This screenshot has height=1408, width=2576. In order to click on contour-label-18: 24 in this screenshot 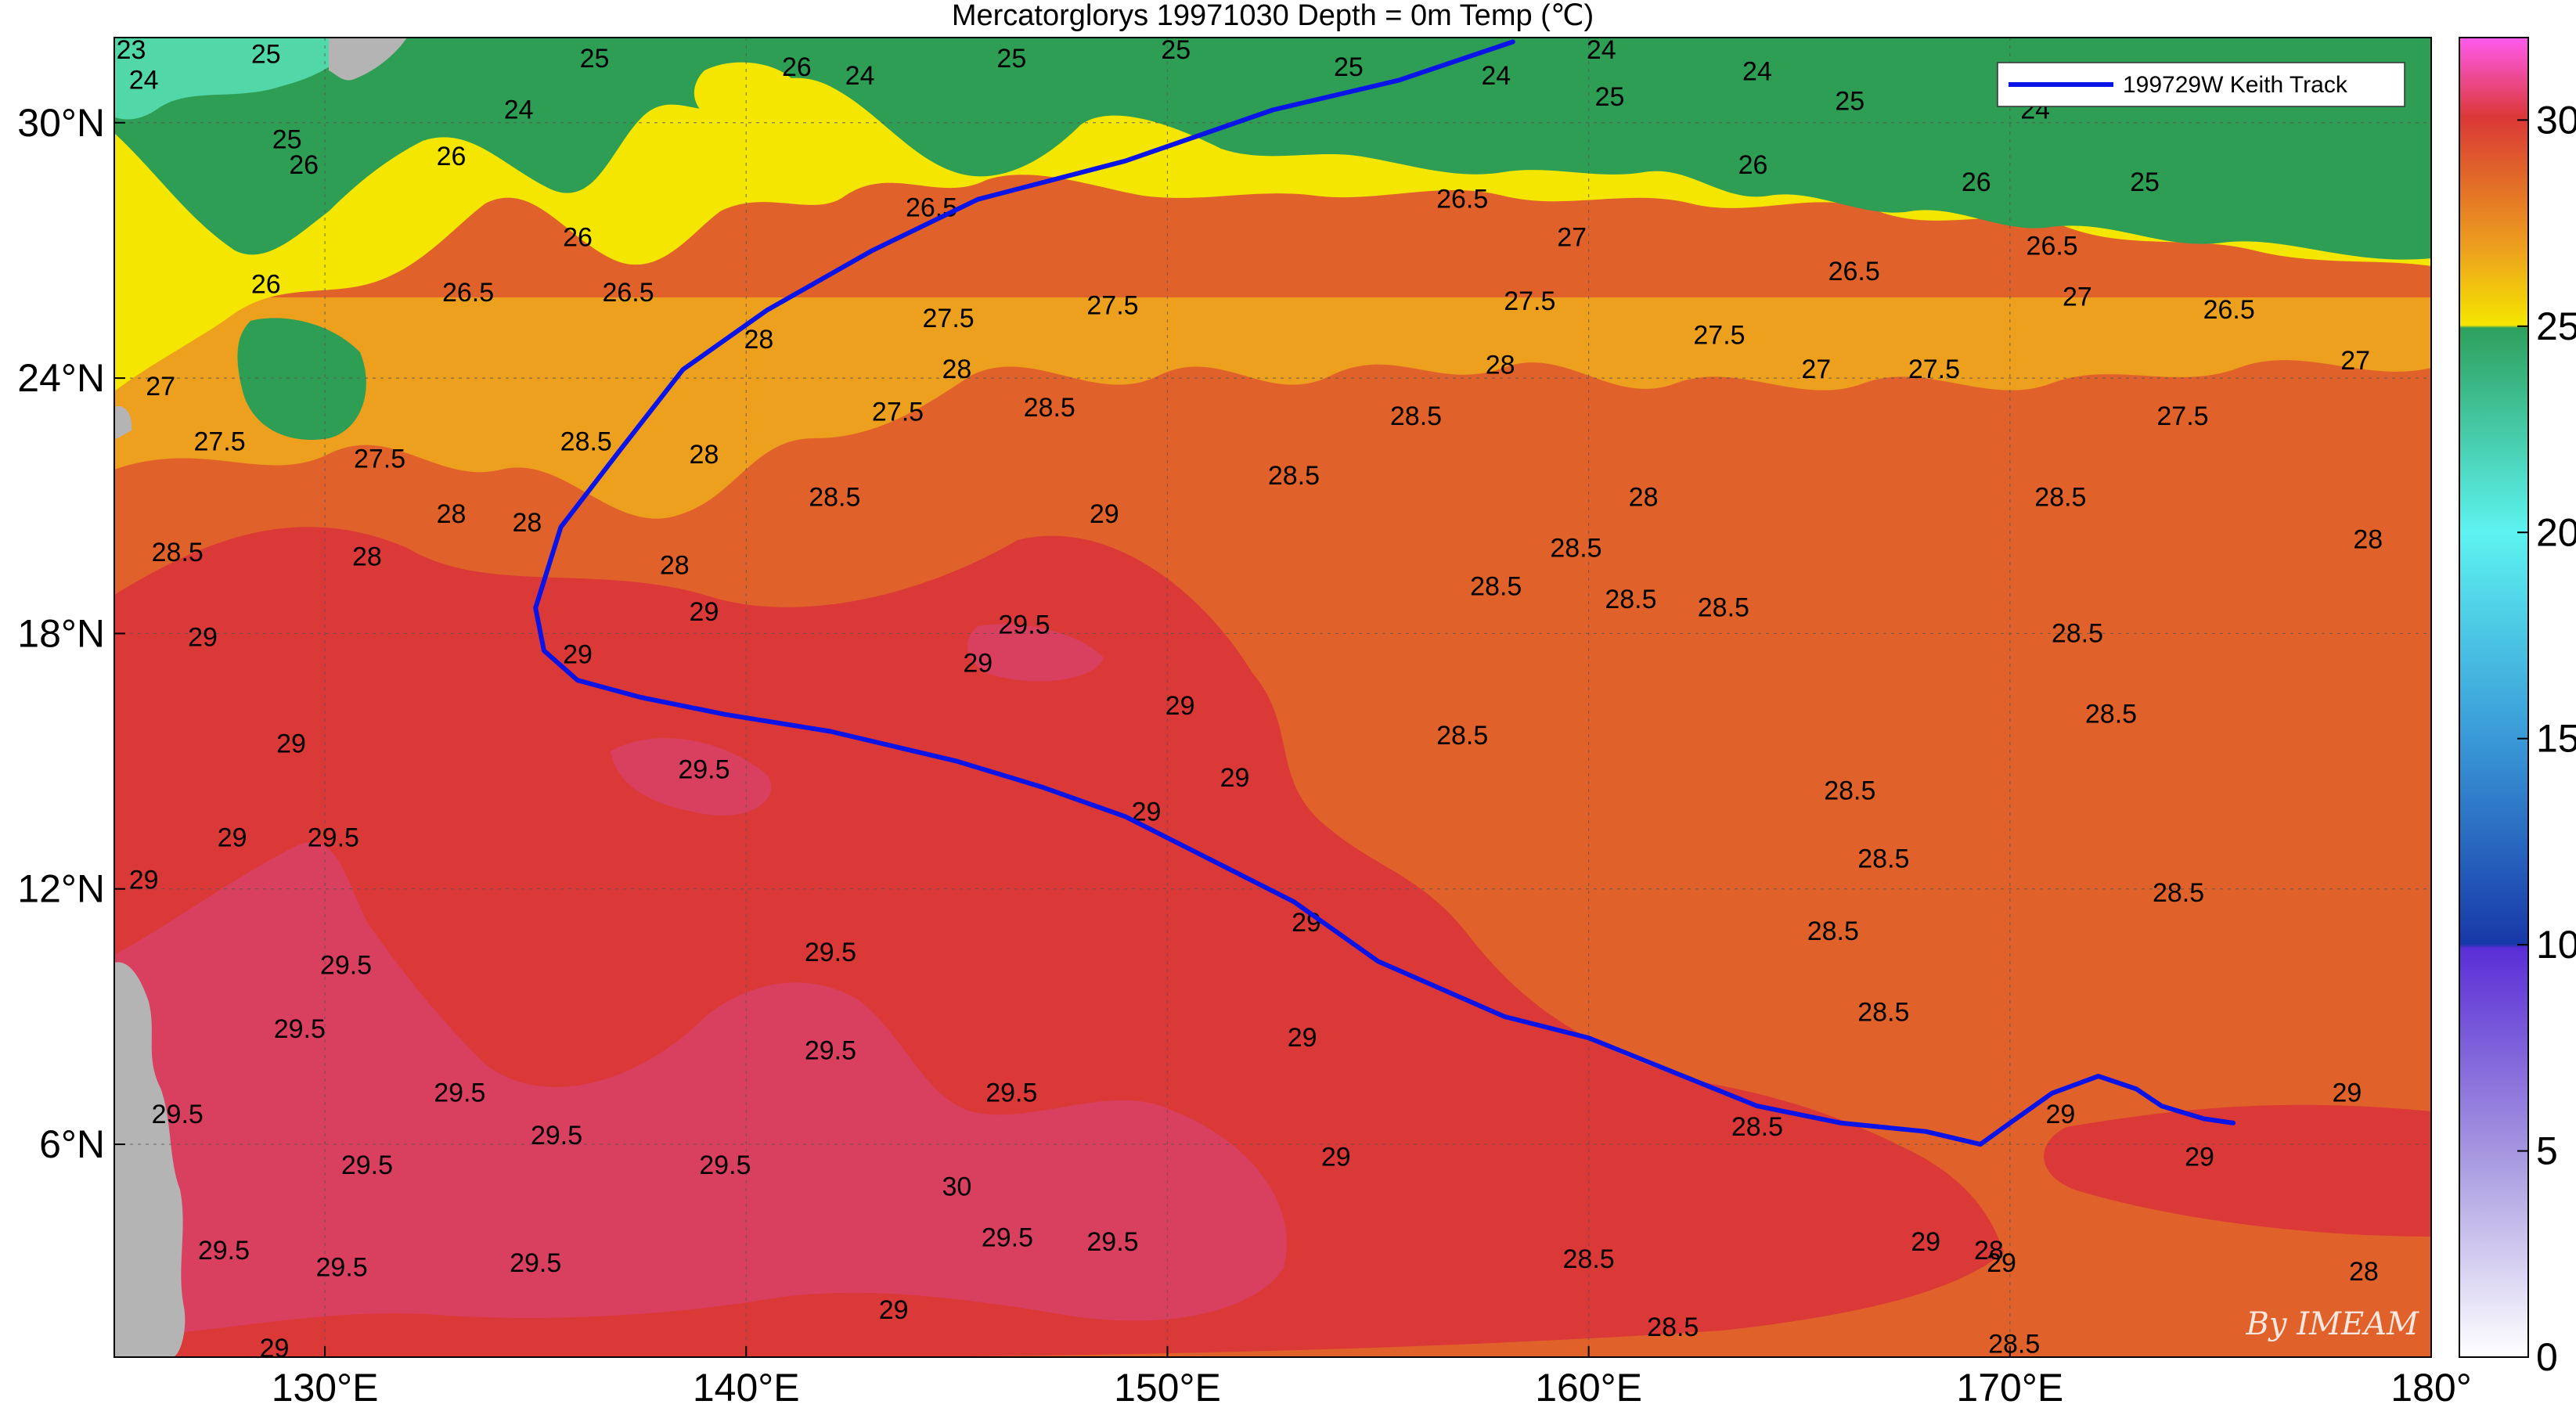, I will do `click(1601, 50)`.